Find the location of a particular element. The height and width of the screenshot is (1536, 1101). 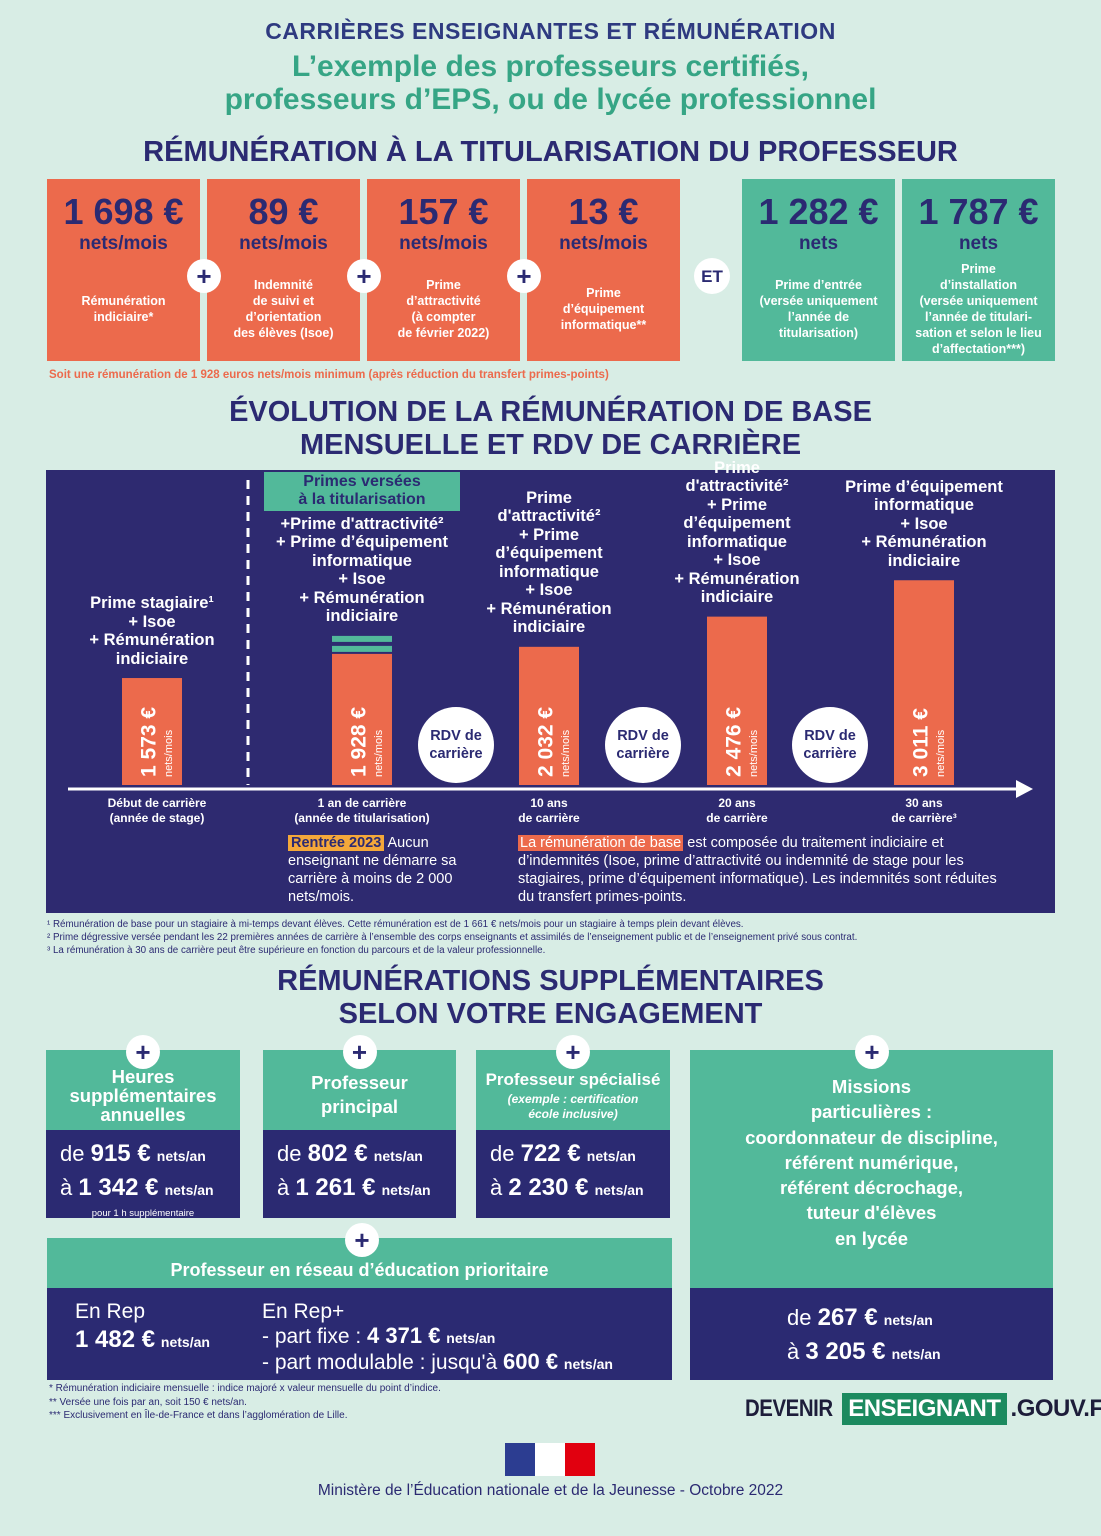

tile-desc-line: titularisation) is located at coordinates (818, 333).